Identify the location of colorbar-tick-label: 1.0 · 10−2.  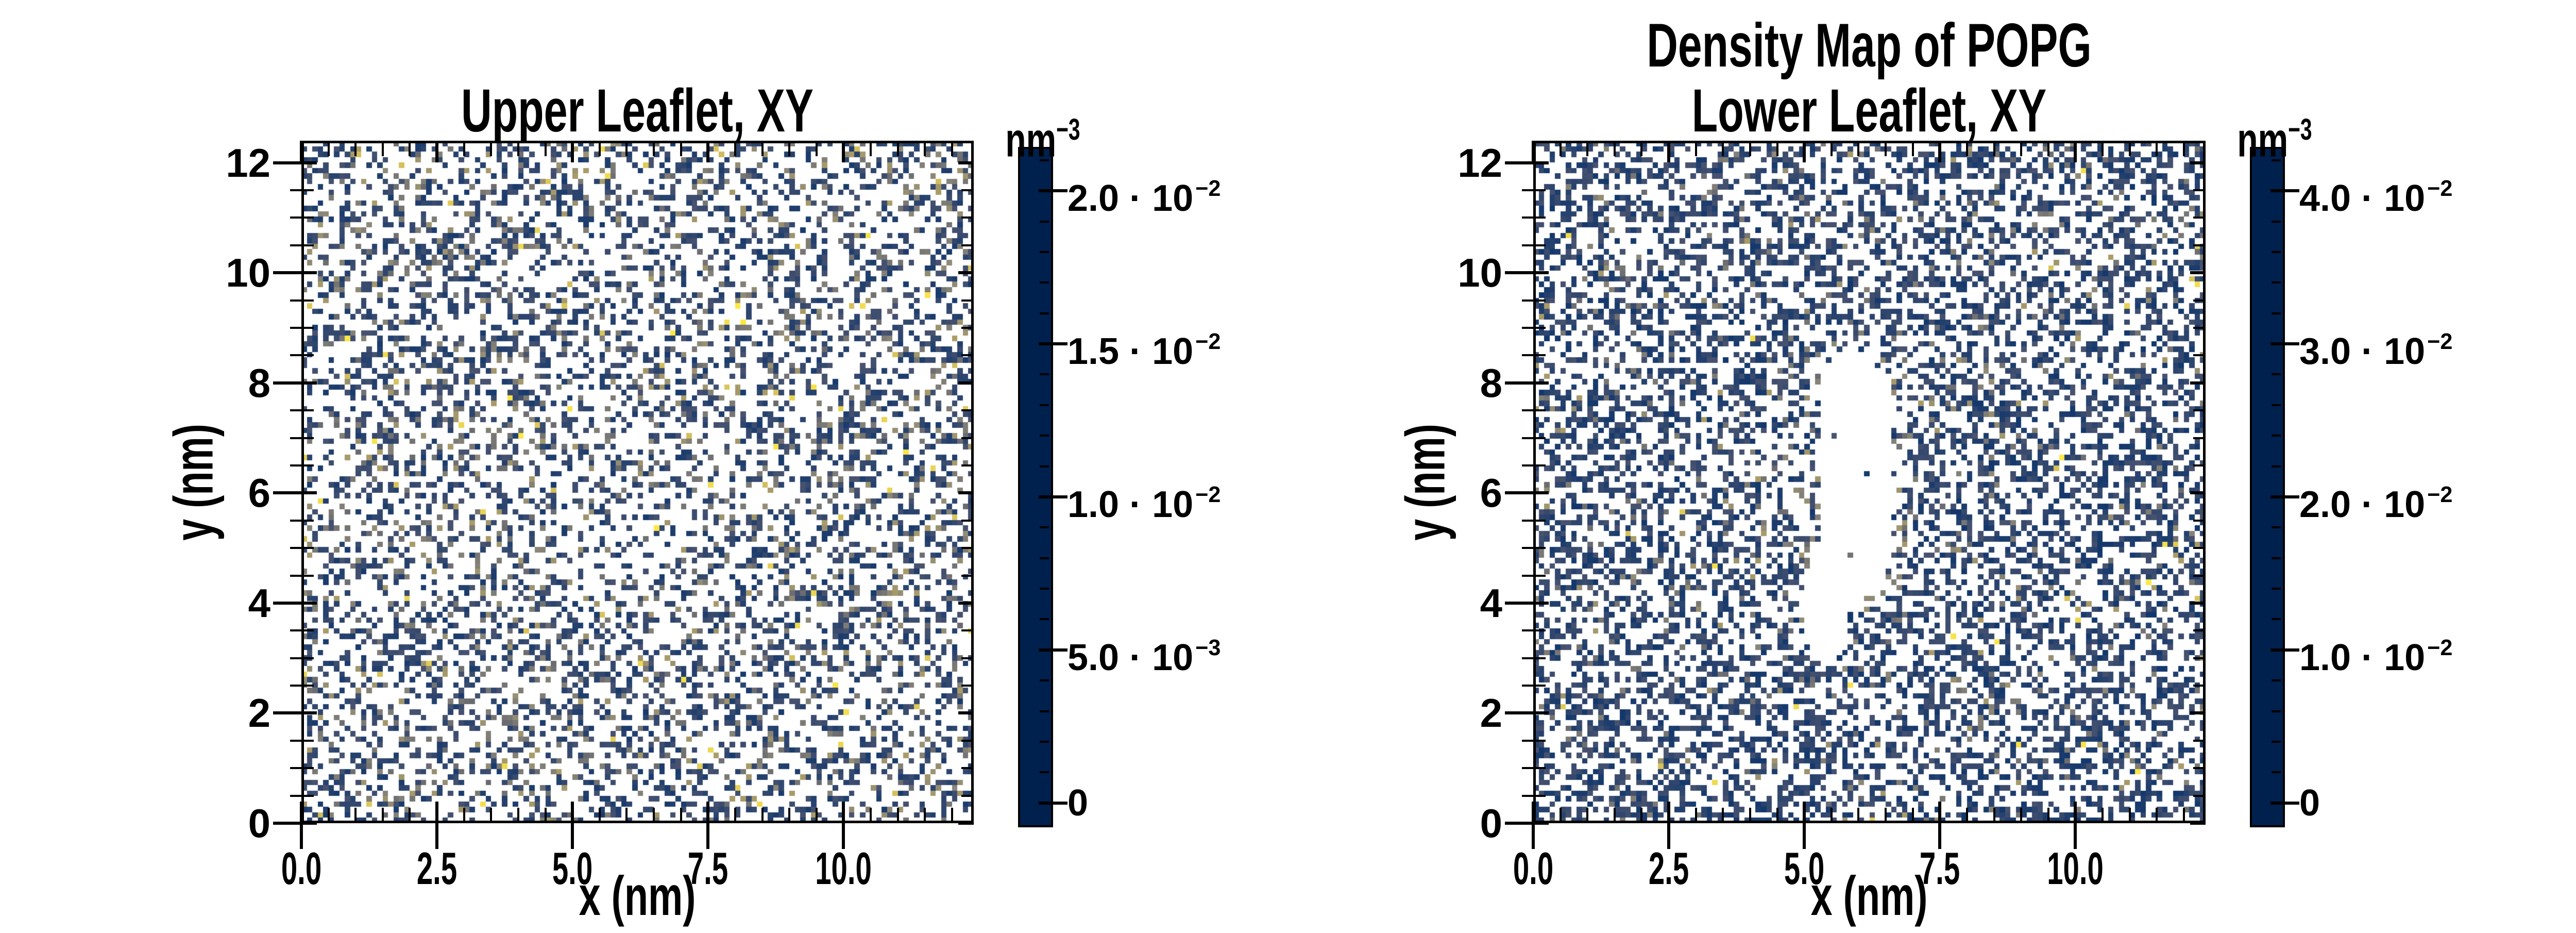
(1144, 504).